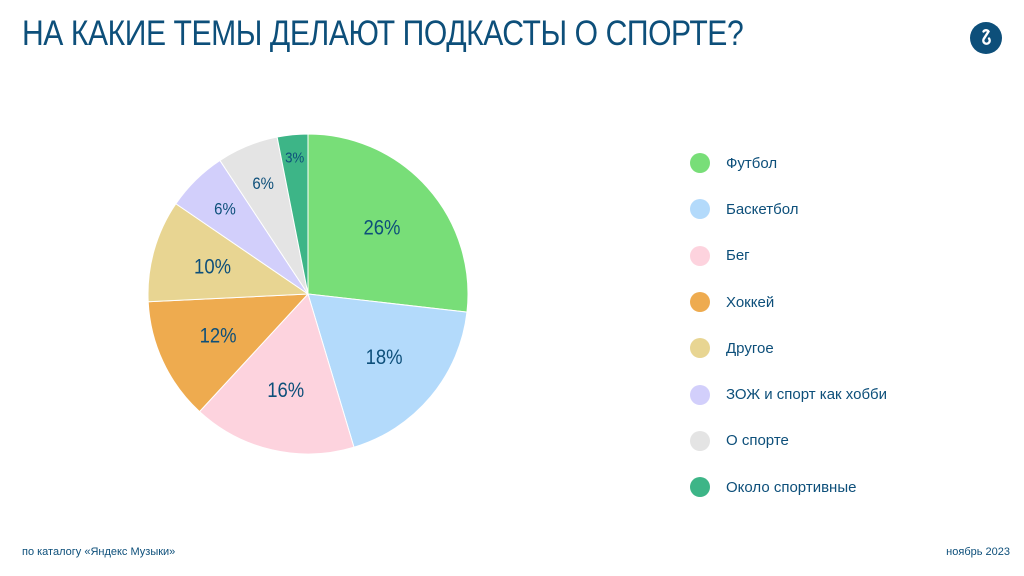  What do you see at coordinates (285, 390) in the screenshot?
I see `slice-label-3: 16%` at bounding box center [285, 390].